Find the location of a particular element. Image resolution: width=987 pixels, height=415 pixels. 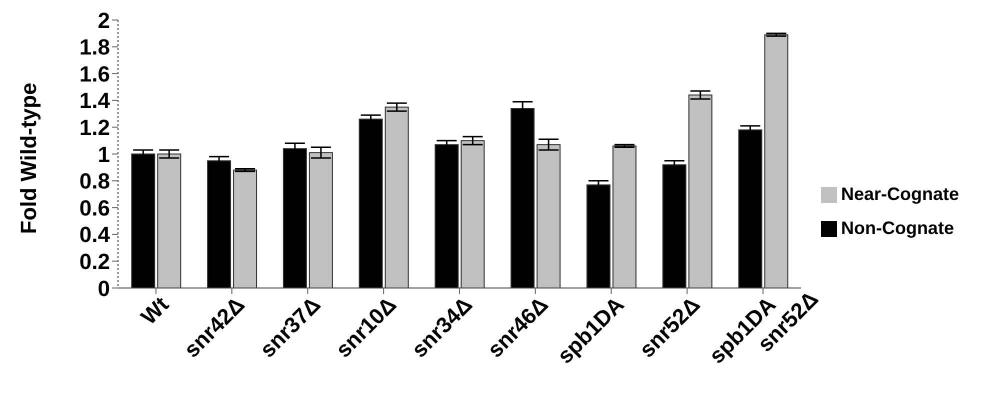

y-axis-title: Fold Wild-type is located at coordinates (28, 158).